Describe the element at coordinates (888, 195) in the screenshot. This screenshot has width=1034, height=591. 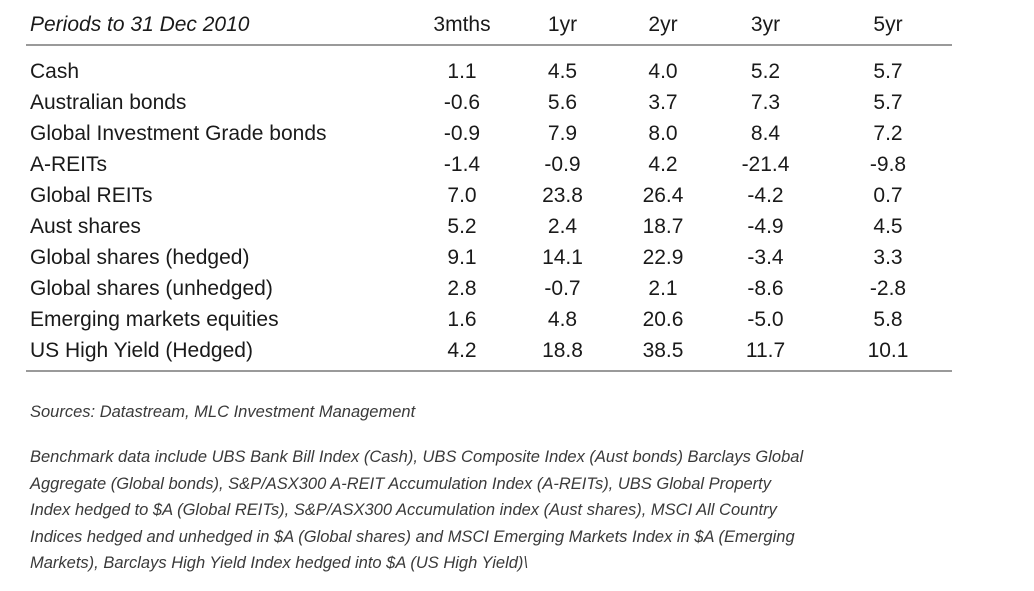
I see `return-cell-5yr: 0.7` at that location.